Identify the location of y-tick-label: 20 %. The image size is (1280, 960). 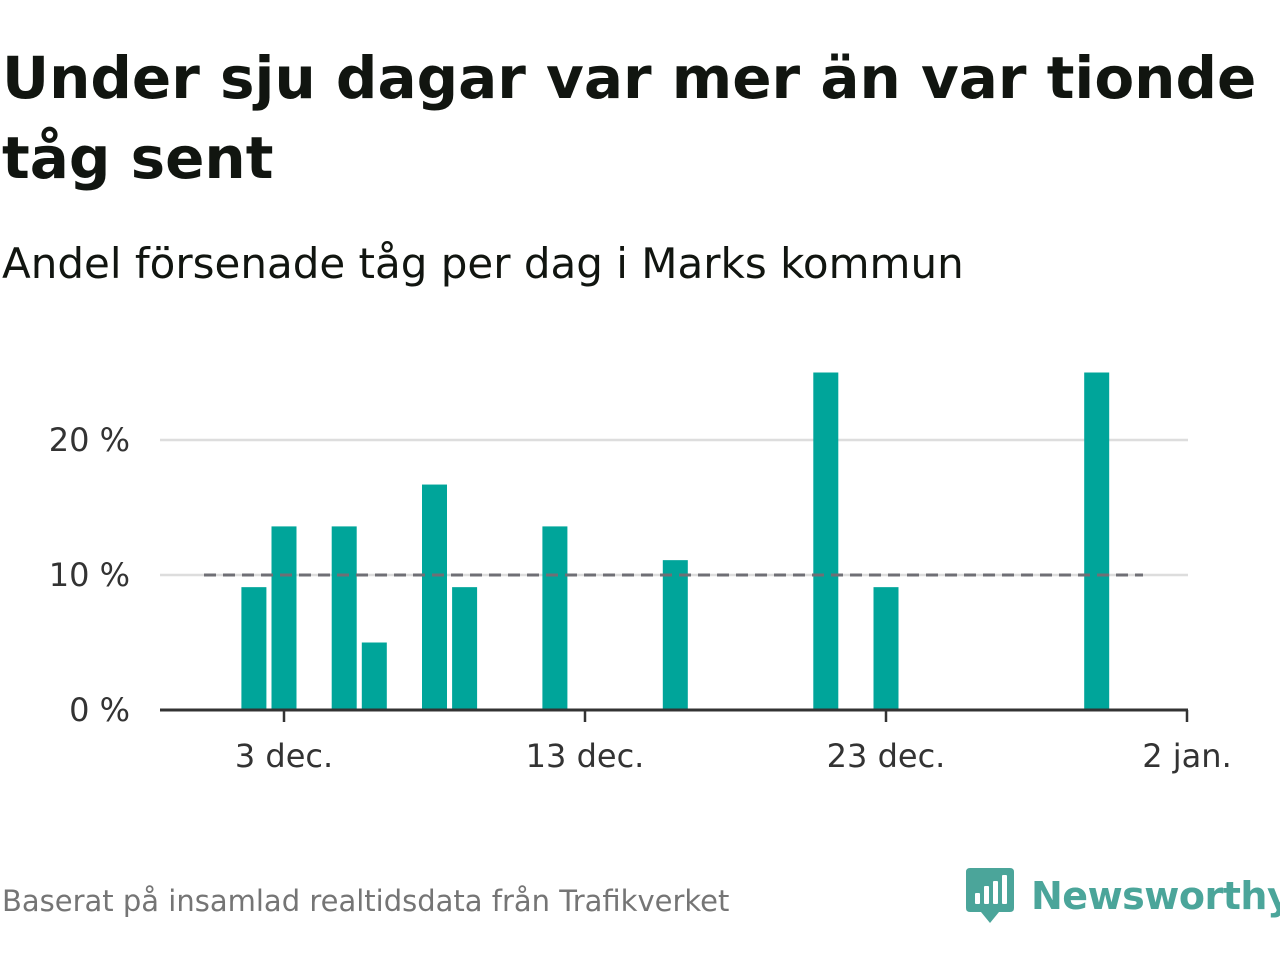
(89, 440).